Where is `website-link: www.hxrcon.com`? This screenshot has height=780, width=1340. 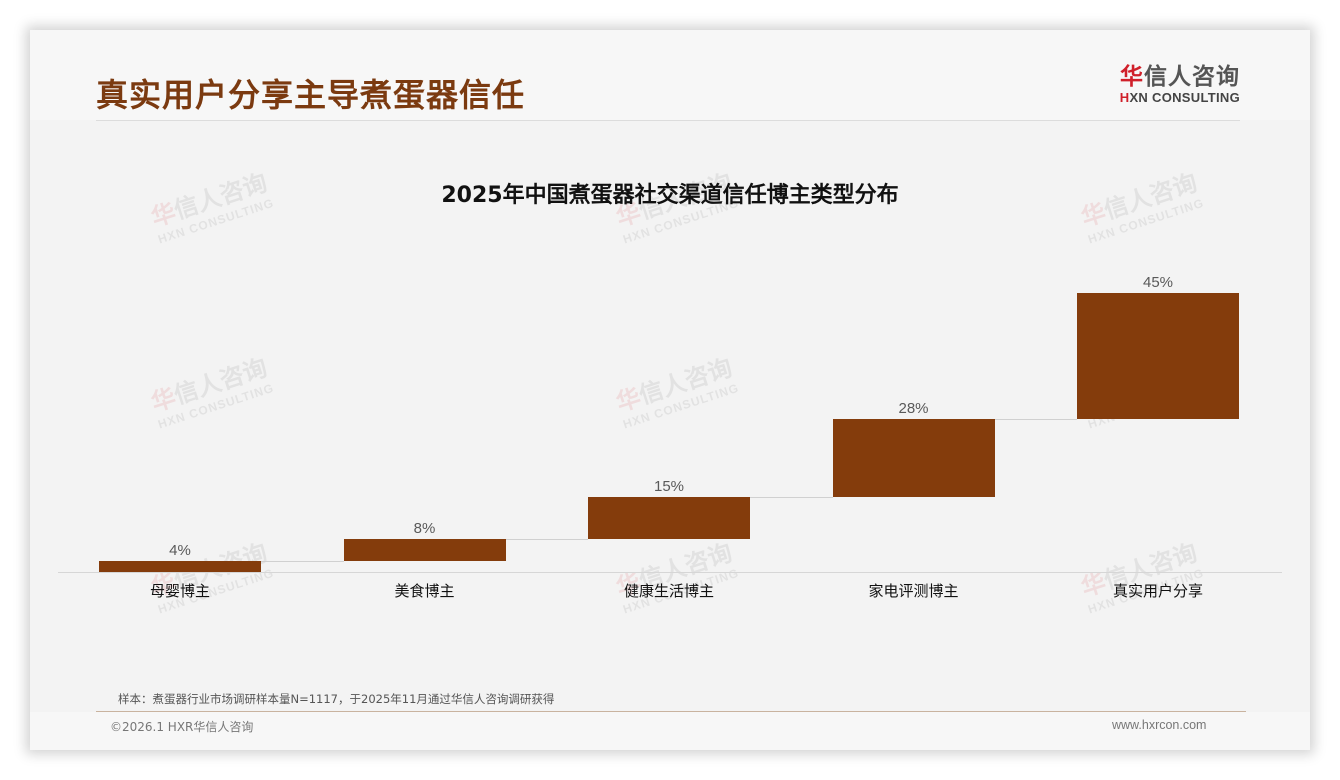 website-link: www.hxrcon.com is located at coordinates (1159, 725).